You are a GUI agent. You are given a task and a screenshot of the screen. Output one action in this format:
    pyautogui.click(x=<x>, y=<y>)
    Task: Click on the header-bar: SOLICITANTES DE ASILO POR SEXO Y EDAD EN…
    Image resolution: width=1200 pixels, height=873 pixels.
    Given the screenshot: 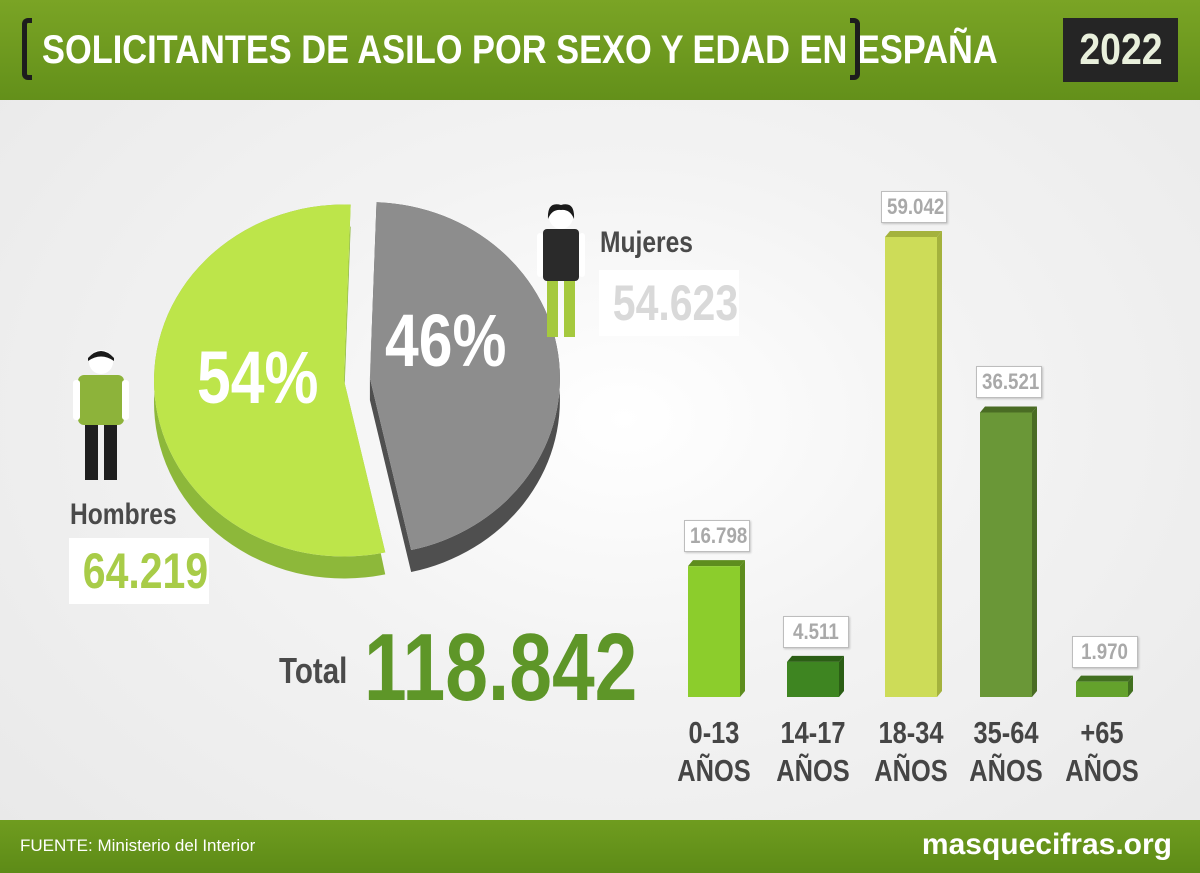 What is the action you would take?
    pyautogui.click(x=600, y=50)
    